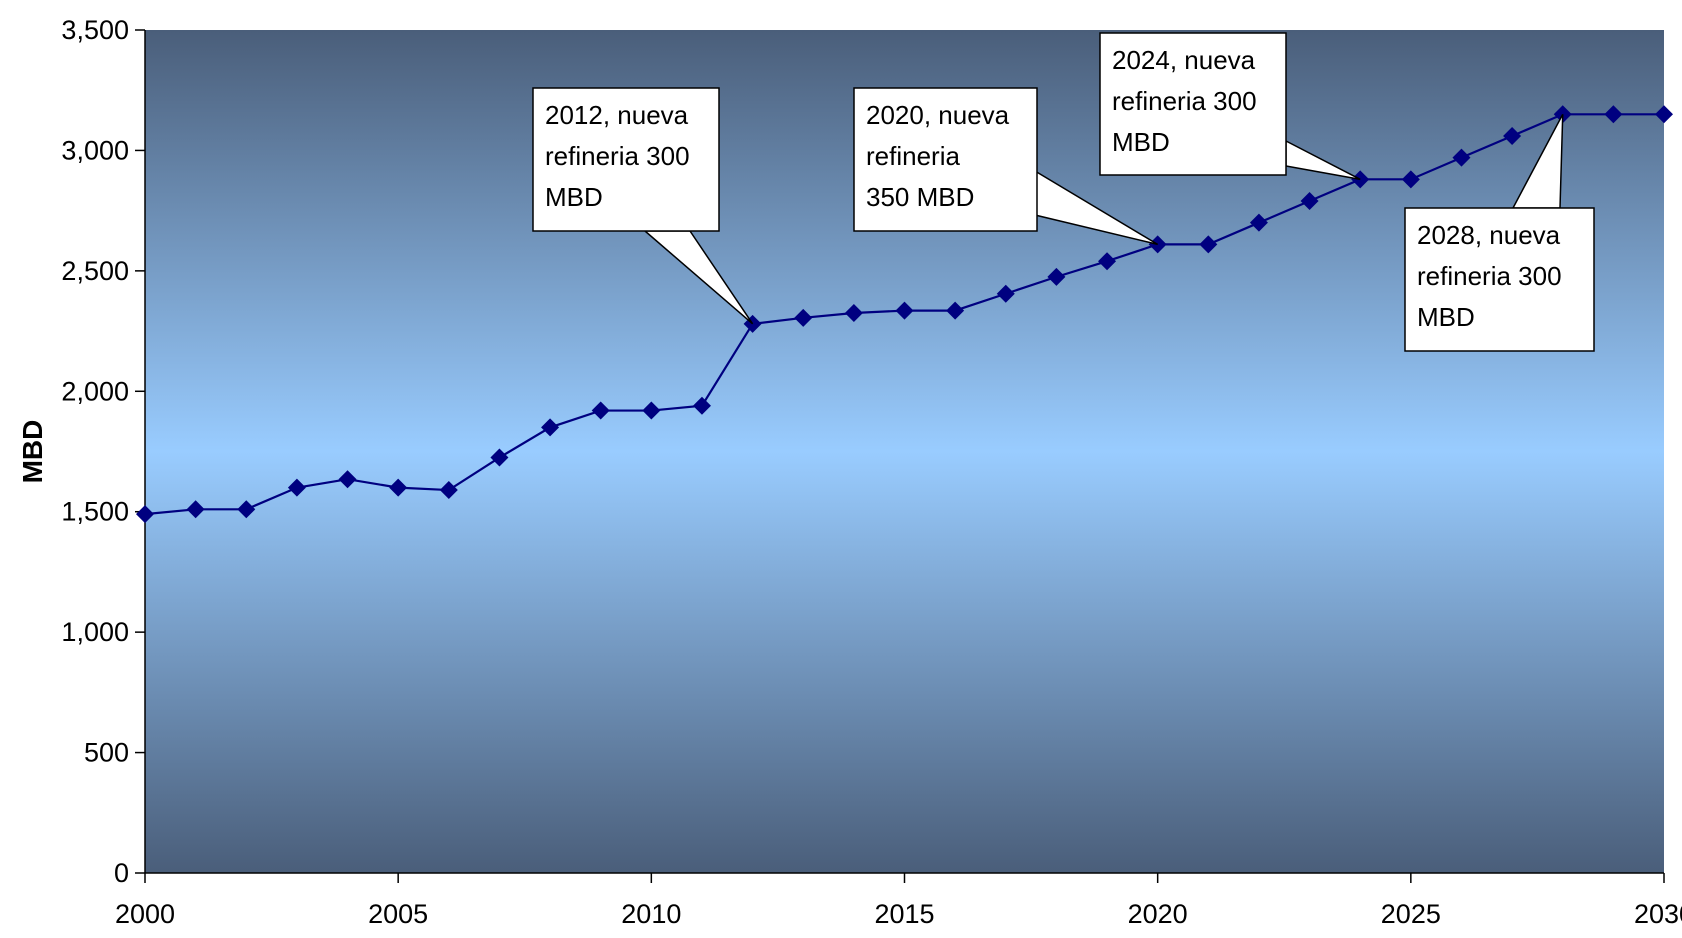 The height and width of the screenshot is (938, 1682). Describe the element at coordinates (1658, 914) in the screenshot. I see `x-tick-label: 2030` at that location.